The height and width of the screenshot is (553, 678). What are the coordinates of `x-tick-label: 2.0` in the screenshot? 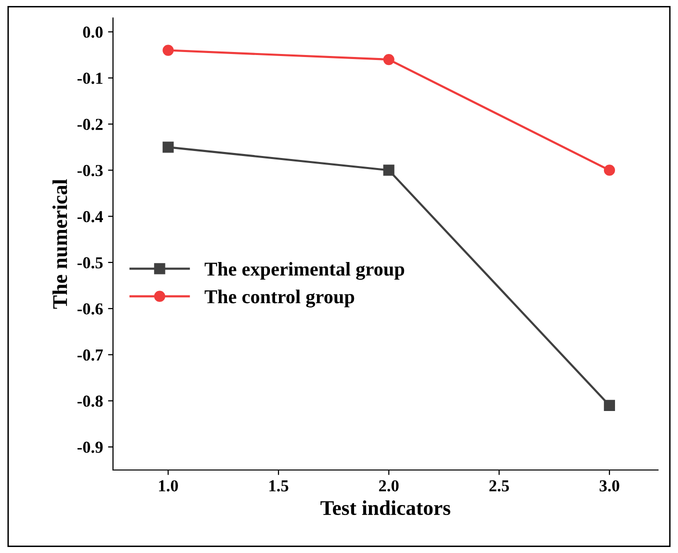 It's located at (389, 486).